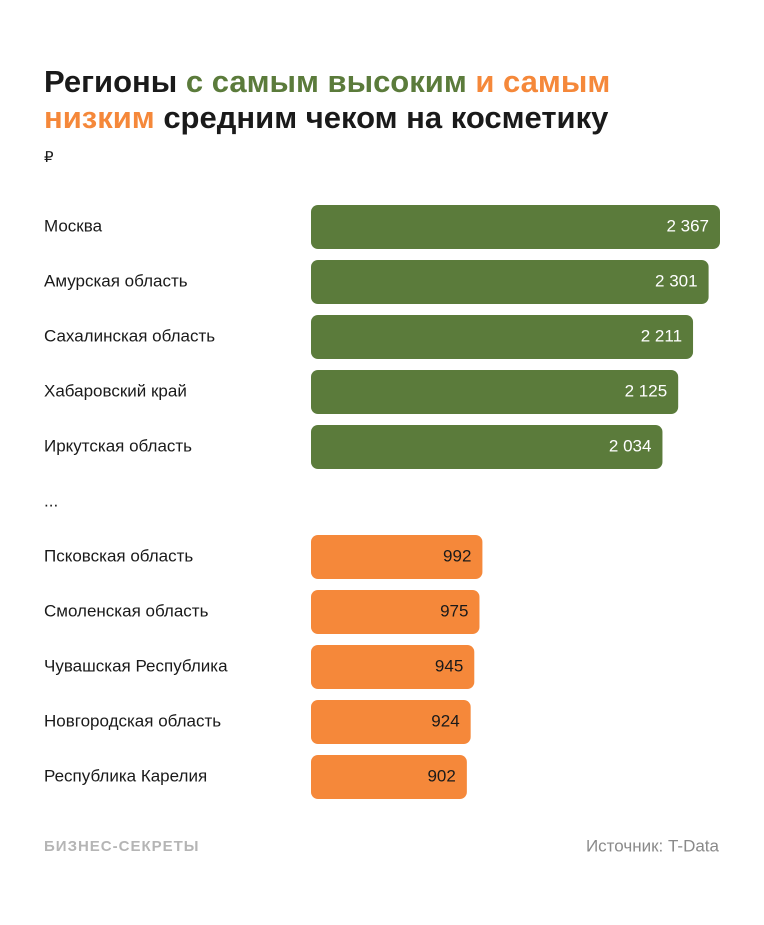 The width and height of the screenshot is (764, 925). Describe the element at coordinates (454, 610) in the screenshot. I see `value-label: 975` at that location.